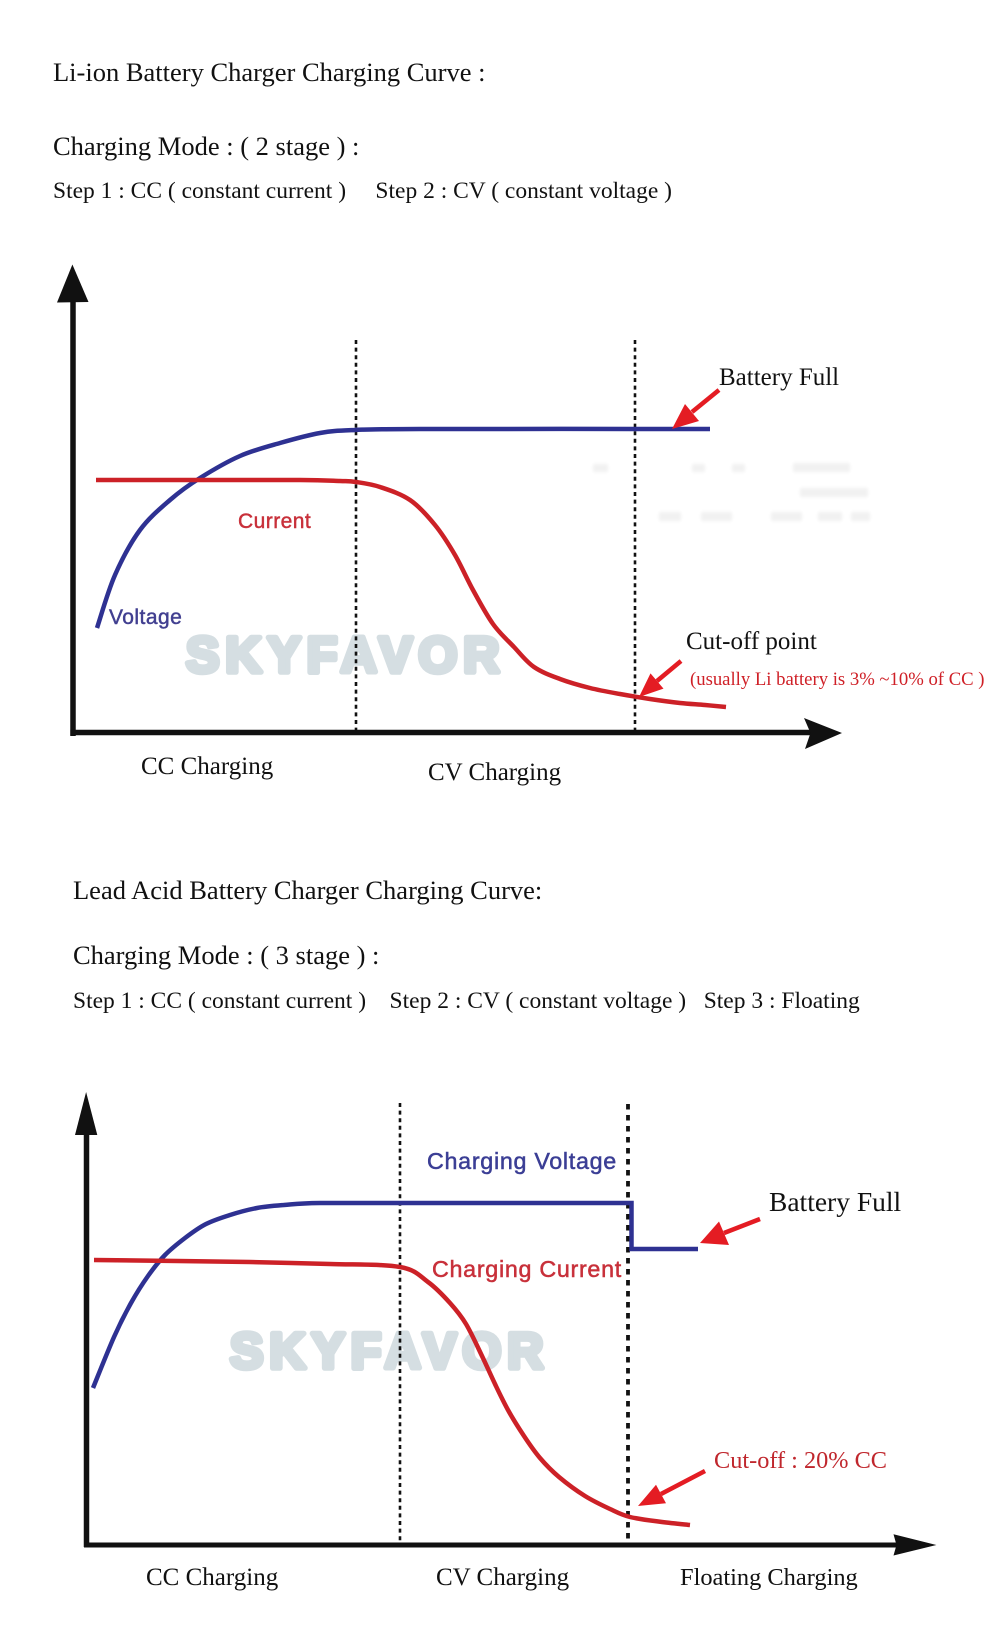  What do you see at coordinates (274, 521) in the screenshot?
I see `svg-text: Current` at bounding box center [274, 521].